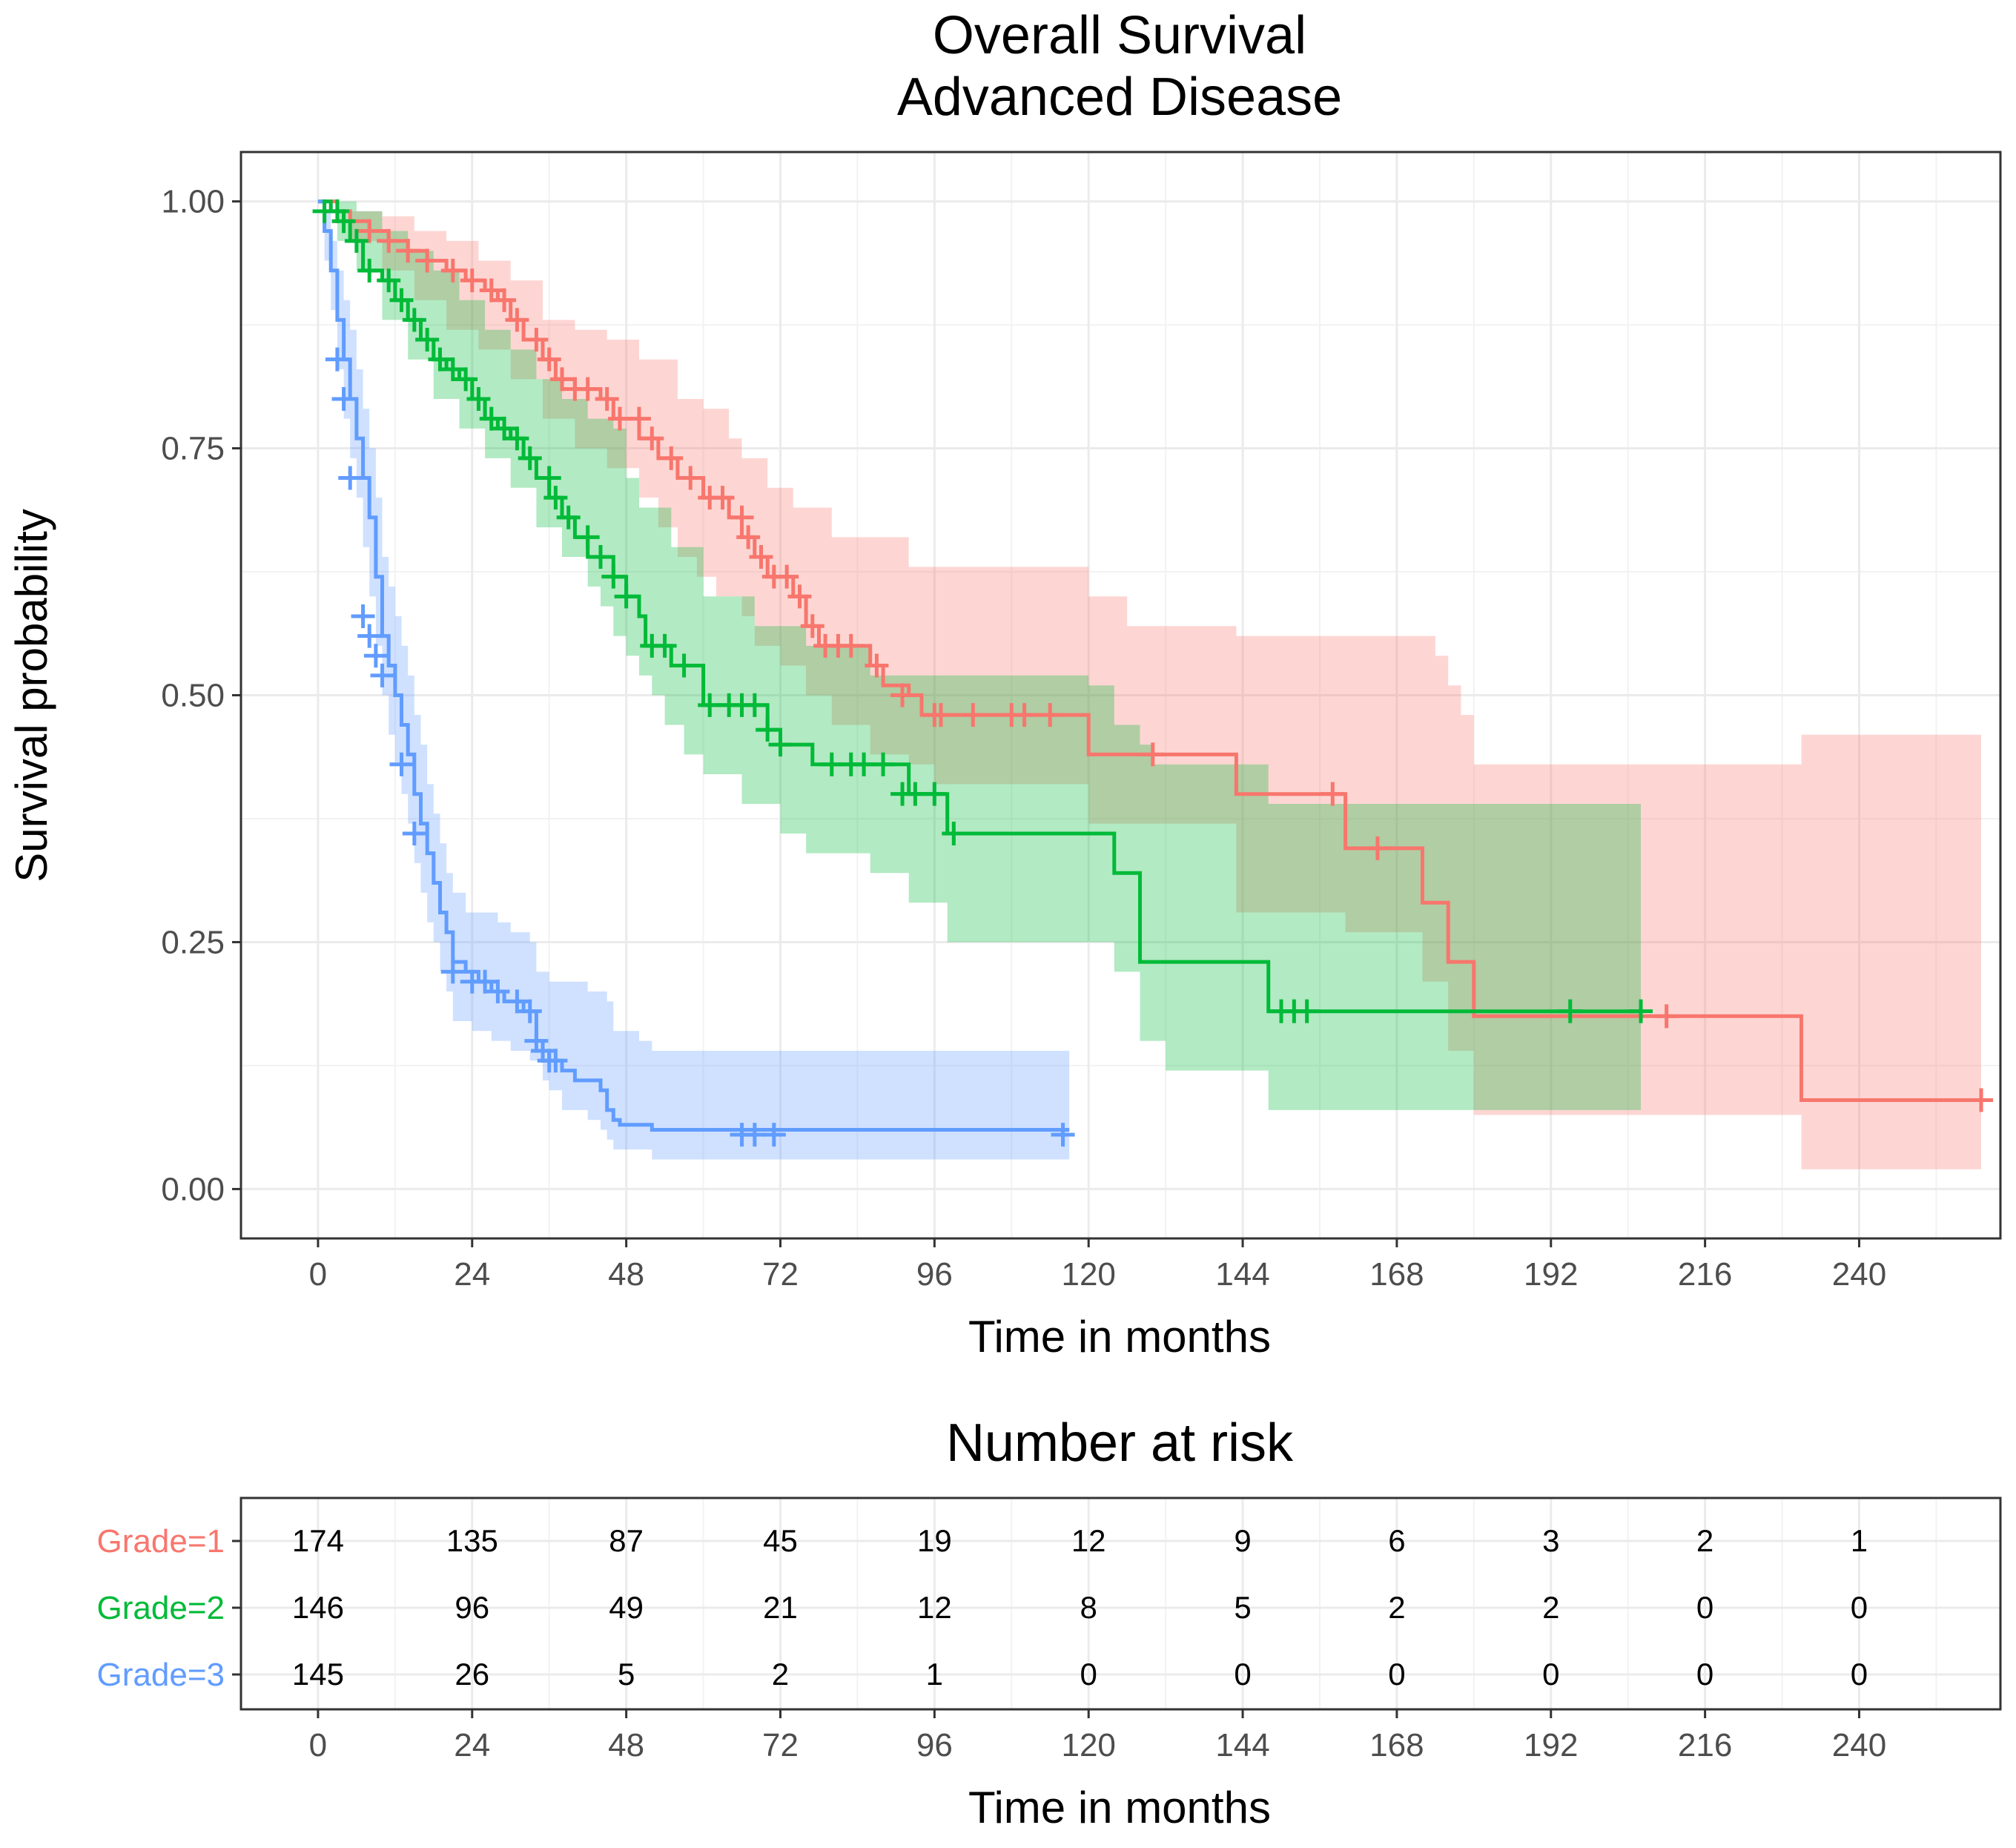  What do you see at coordinates (1550, 1540) in the screenshot?
I see `risk-count-cell: 3` at bounding box center [1550, 1540].